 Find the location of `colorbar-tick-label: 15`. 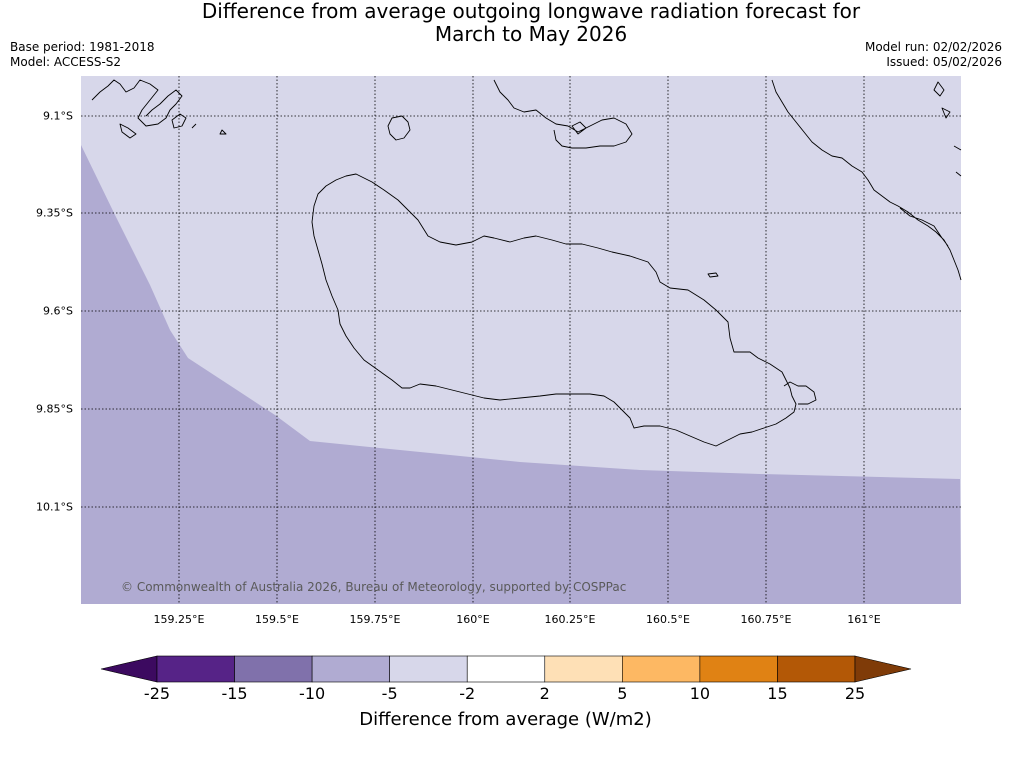

colorbar-tick-label: 15 is located at coordinates (777, 693).